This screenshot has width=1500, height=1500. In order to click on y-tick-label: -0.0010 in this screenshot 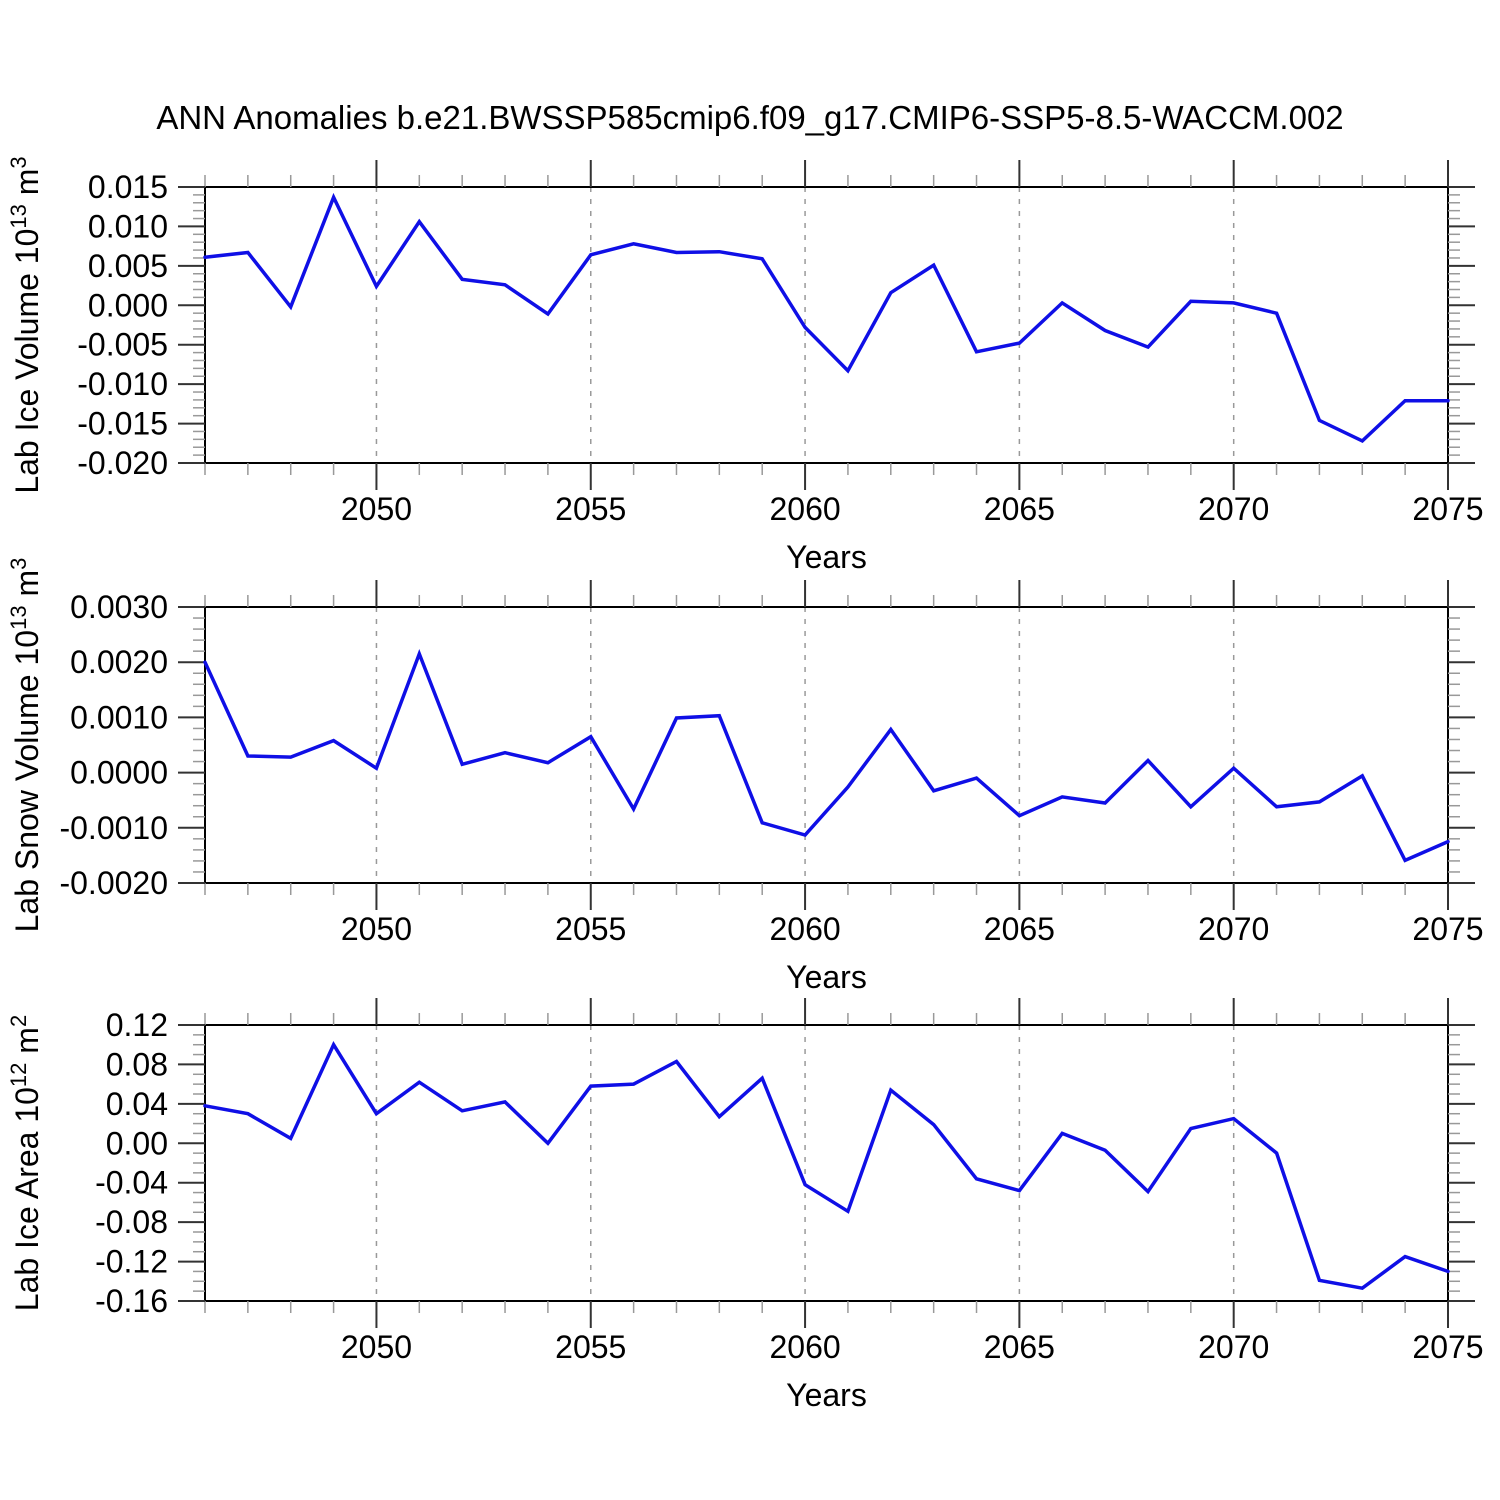, I will do `click(113, 828)`.